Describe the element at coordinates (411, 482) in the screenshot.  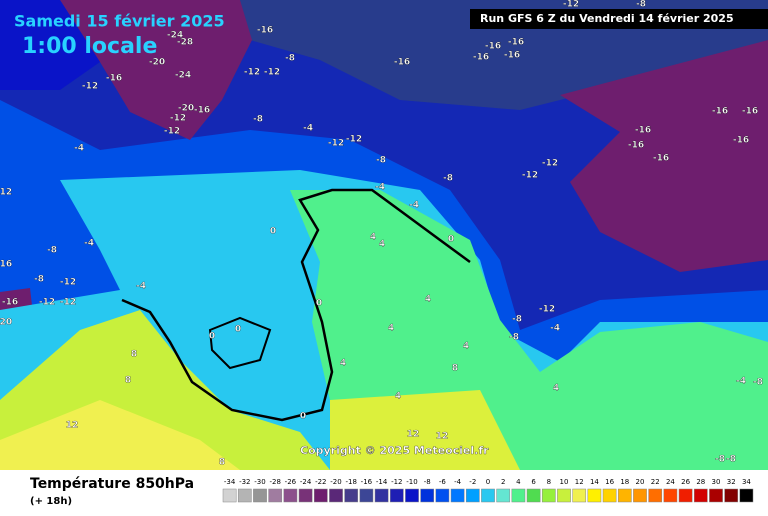
I see `legend-label: -10` at that location.